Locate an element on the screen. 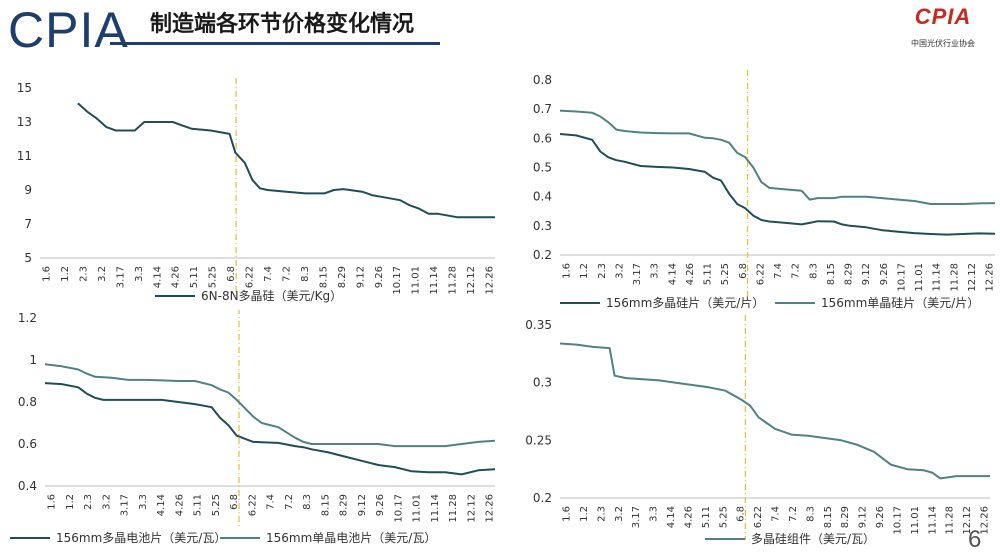 Image resolution: width=1000 pixels, height=557 pixels. legend-label: 156mm多晶硅片（美元/片） is located at coordinates (685, 303).